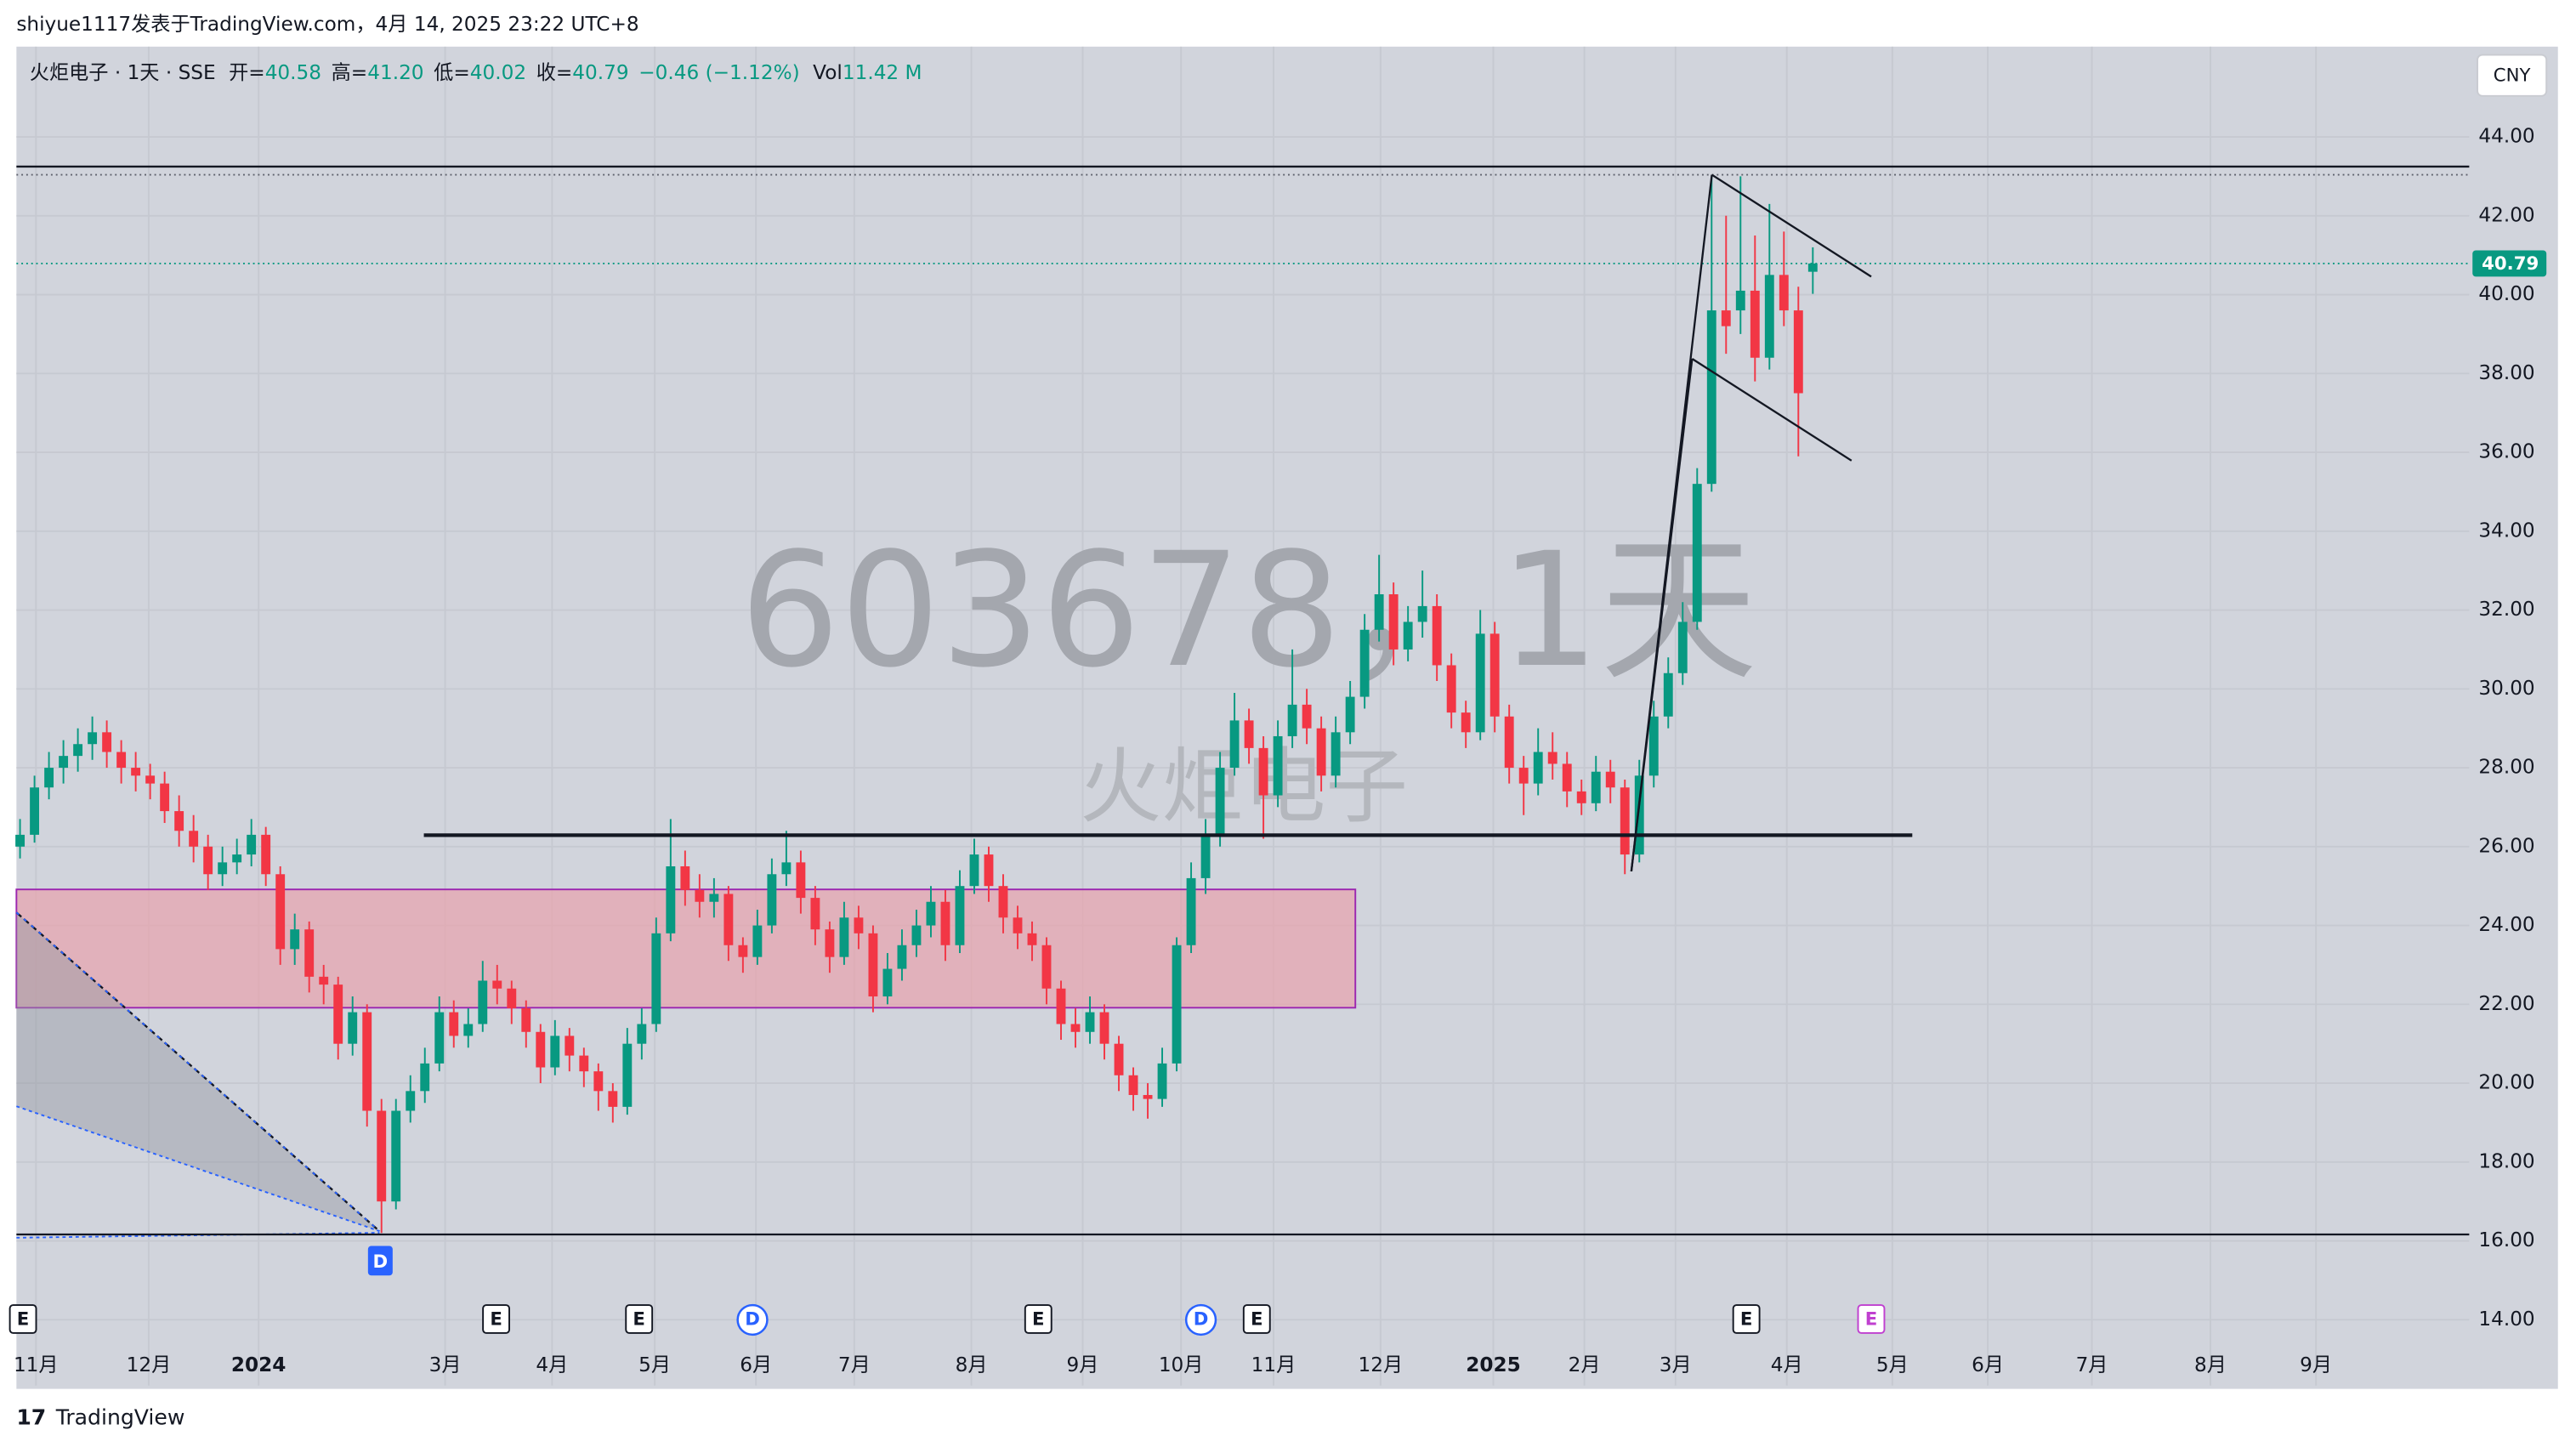 The height and width of the screenshot is (1447, 2576). I want to click on y-tick-label: 22.00, so click(2506, 1003).